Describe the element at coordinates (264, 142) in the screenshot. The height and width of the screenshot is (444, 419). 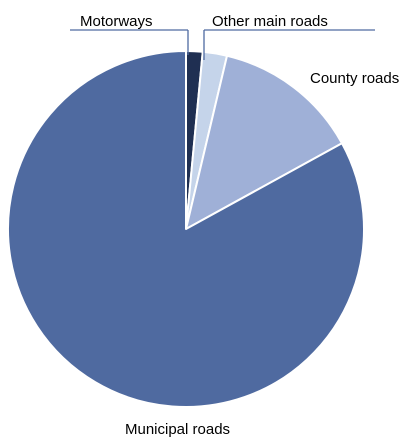
I see `pie-slice-county-roads` at that location.